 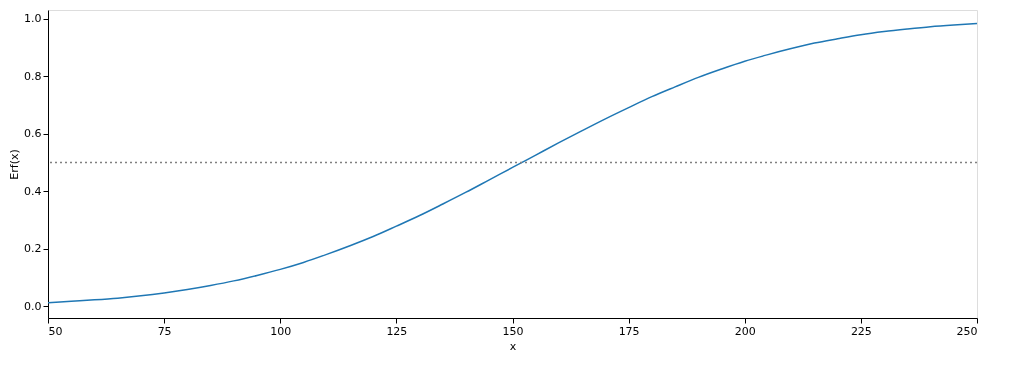 I want to click on y-tick-label: 1.0, so click(x=33, y=19).